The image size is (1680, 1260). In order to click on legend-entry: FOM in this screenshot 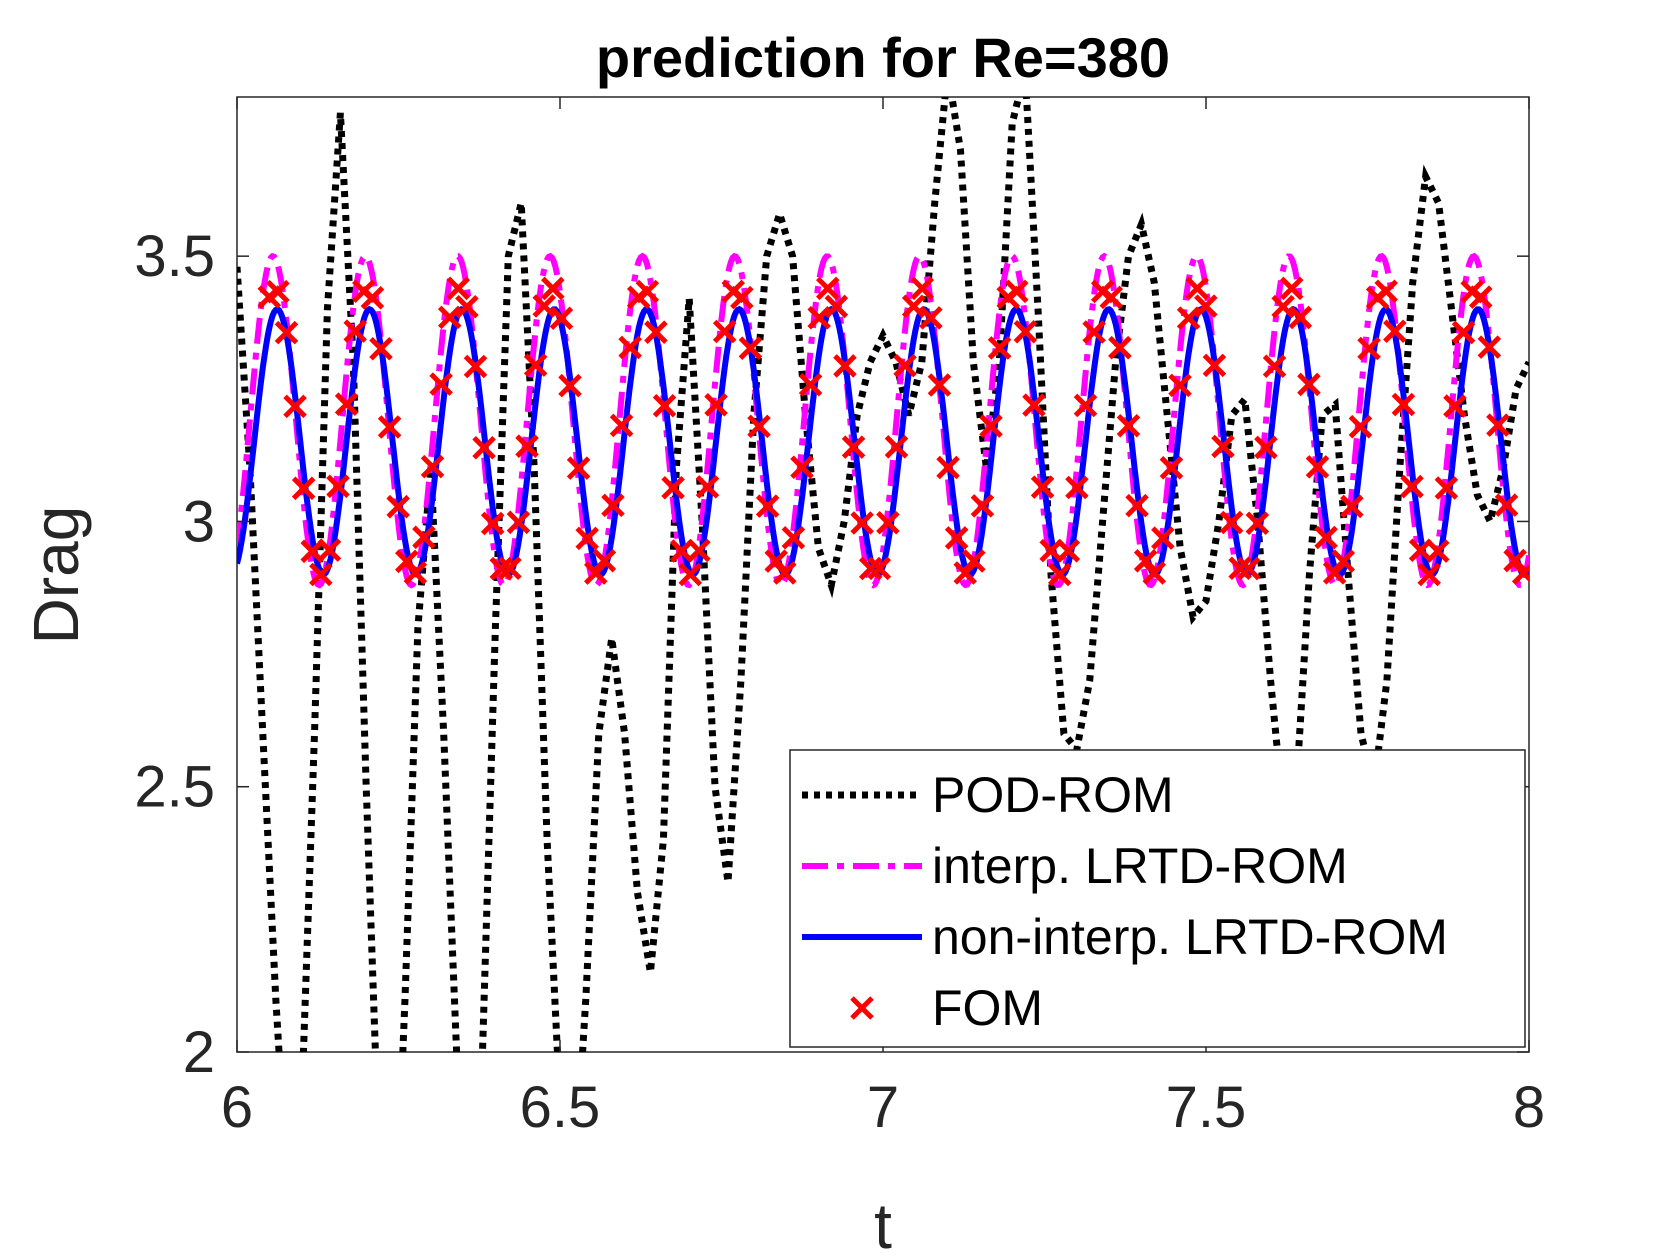, I will do `click(946, 1008)`.